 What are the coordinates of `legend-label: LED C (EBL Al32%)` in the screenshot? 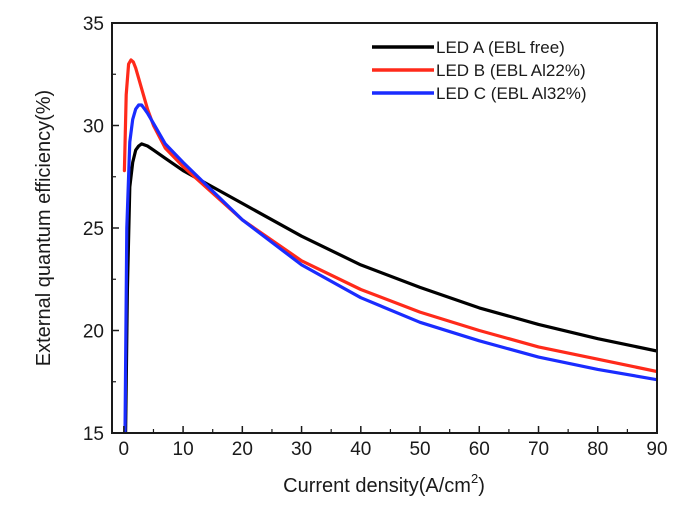 It's located at (511, 93).